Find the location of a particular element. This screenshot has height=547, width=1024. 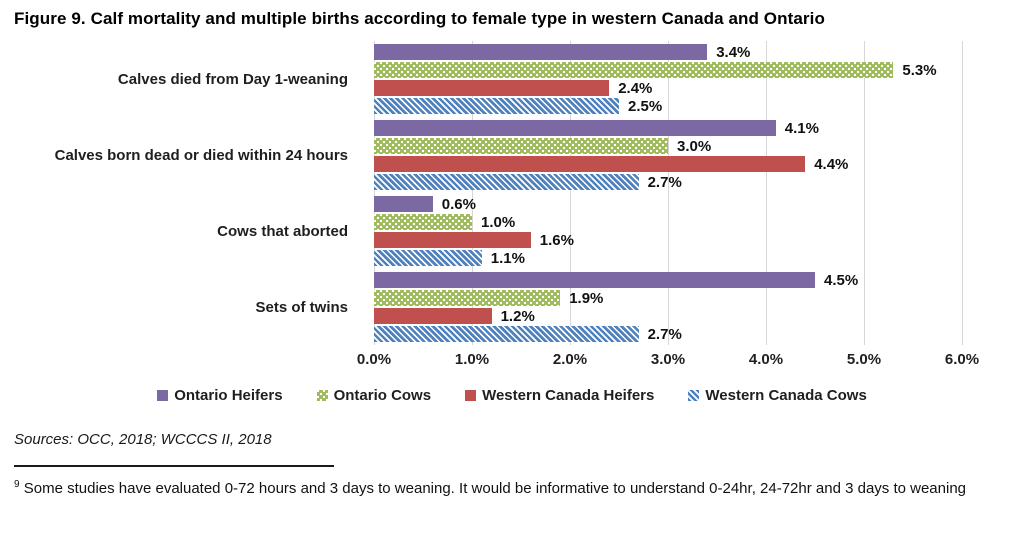

x-axis-tick: 2.0% is located at coordinates (570, 359).